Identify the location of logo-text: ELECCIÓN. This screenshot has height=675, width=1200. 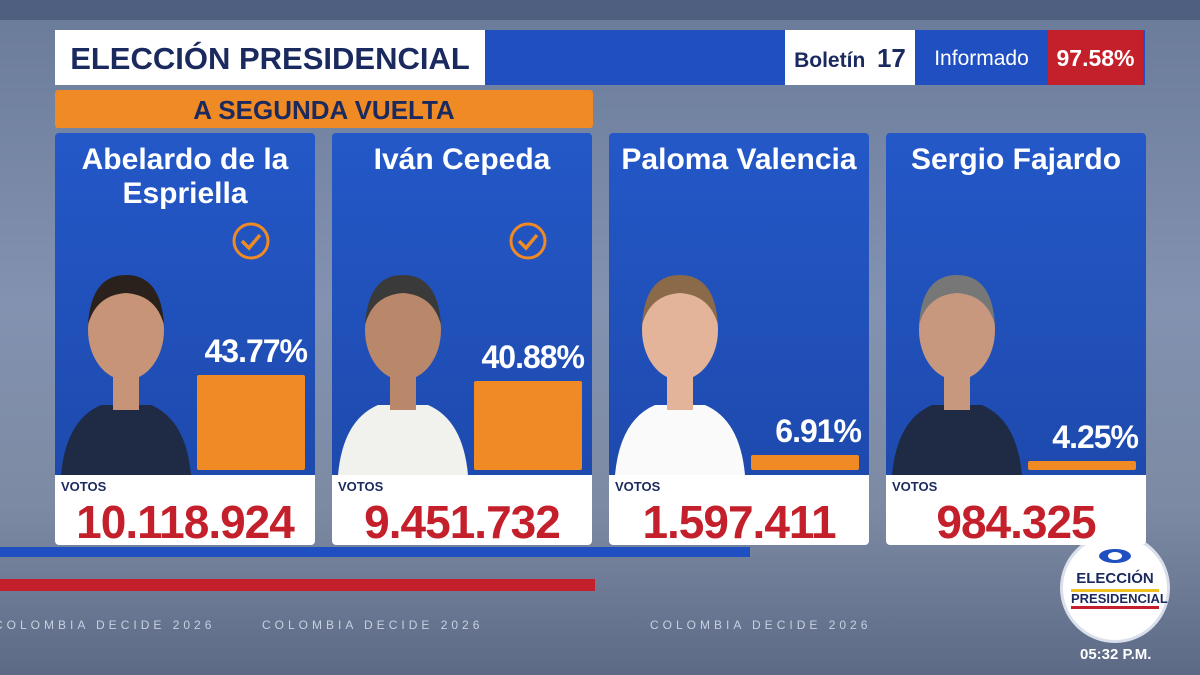
(1115, 578).